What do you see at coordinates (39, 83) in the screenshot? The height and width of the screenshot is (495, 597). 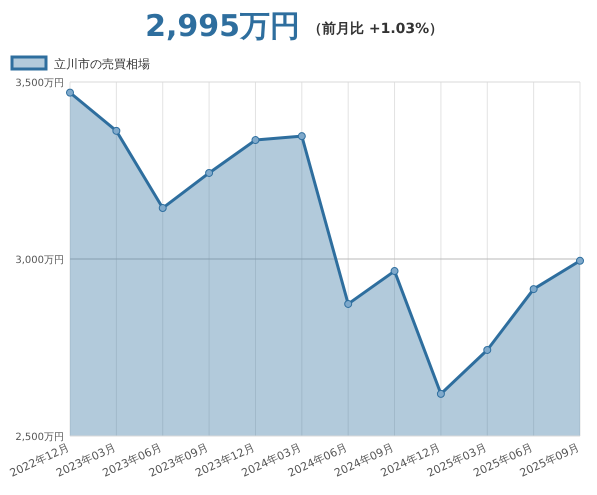 I see `y-tick-label: 3,500万円` at bounding box center [39, 83].